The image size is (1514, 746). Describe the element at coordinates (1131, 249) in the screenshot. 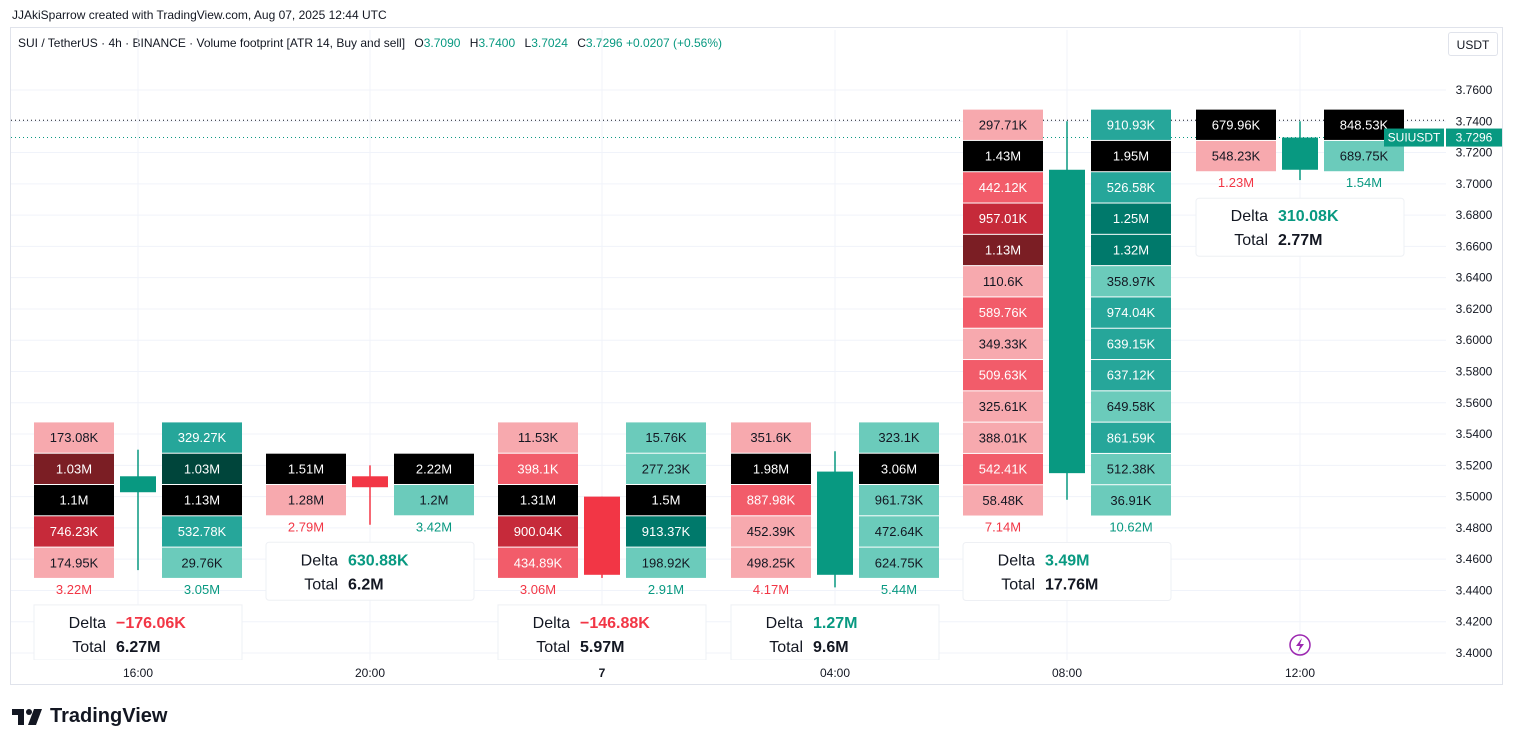

I see `buy-volume-label: 1.32M` at that location.